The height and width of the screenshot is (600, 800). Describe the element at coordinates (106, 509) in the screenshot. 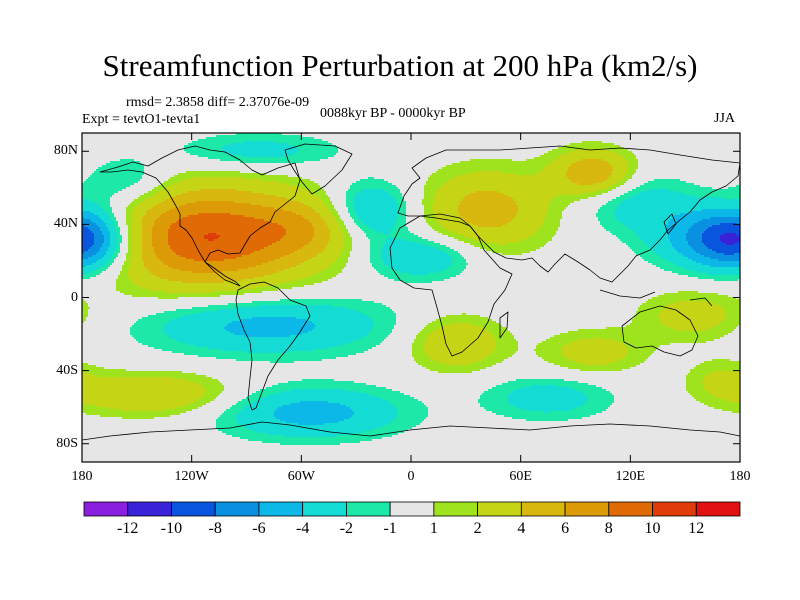

I see `colorbar-swatch` at that location.